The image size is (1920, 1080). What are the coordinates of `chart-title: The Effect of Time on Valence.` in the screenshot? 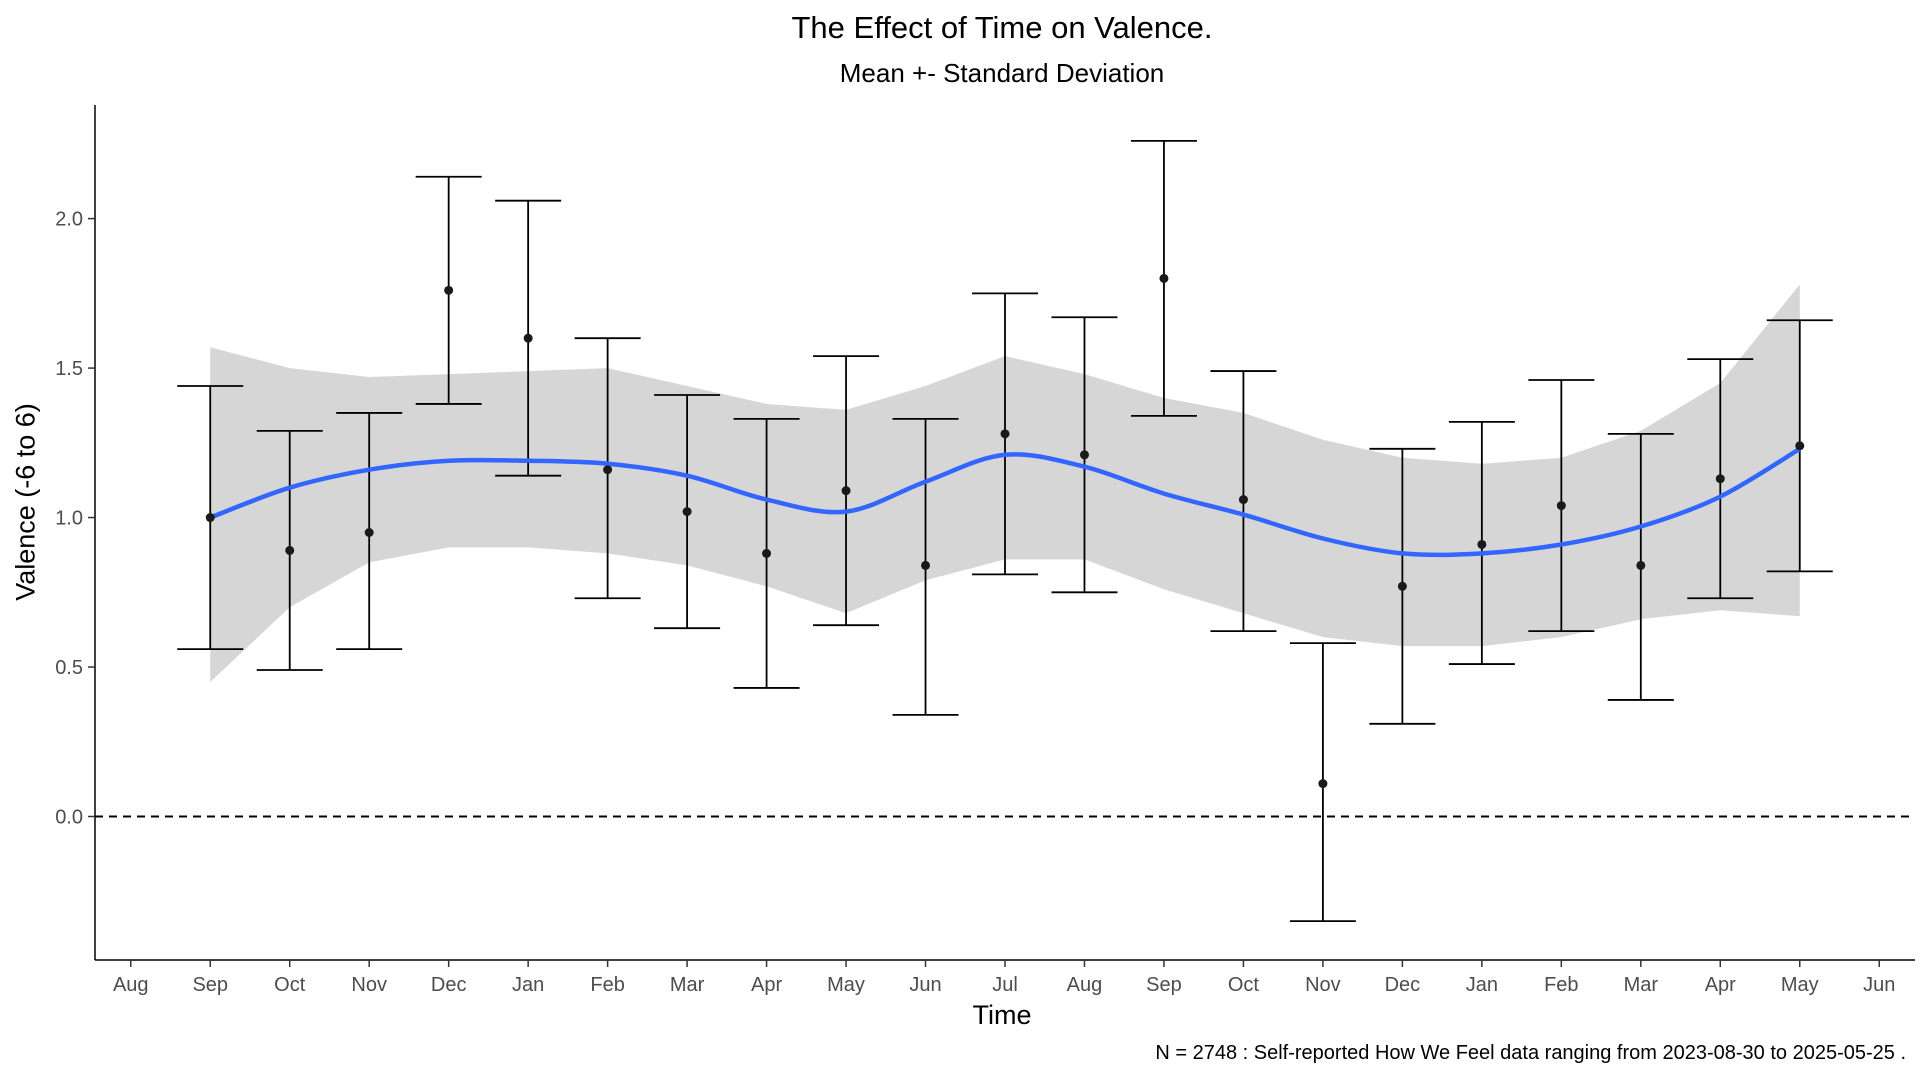 It's located at (1002, 27).